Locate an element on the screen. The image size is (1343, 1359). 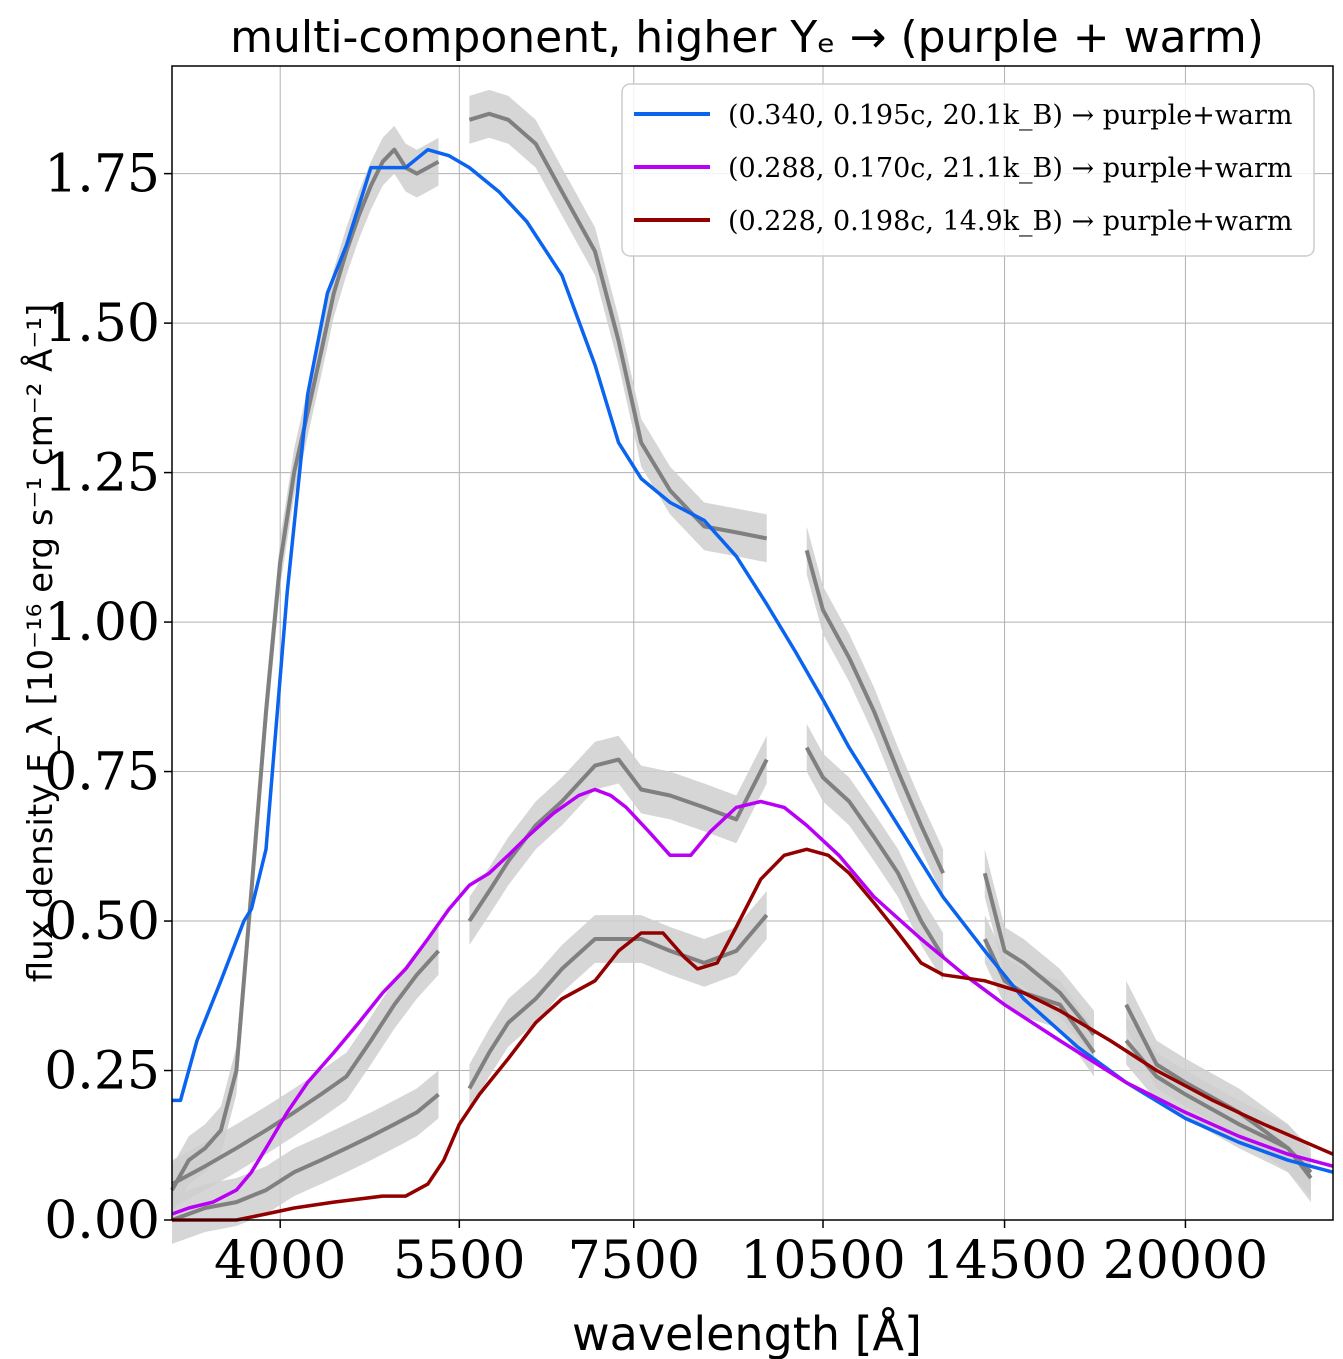
x-tick-label: 14500 is located at coordinates (1004, 1261).